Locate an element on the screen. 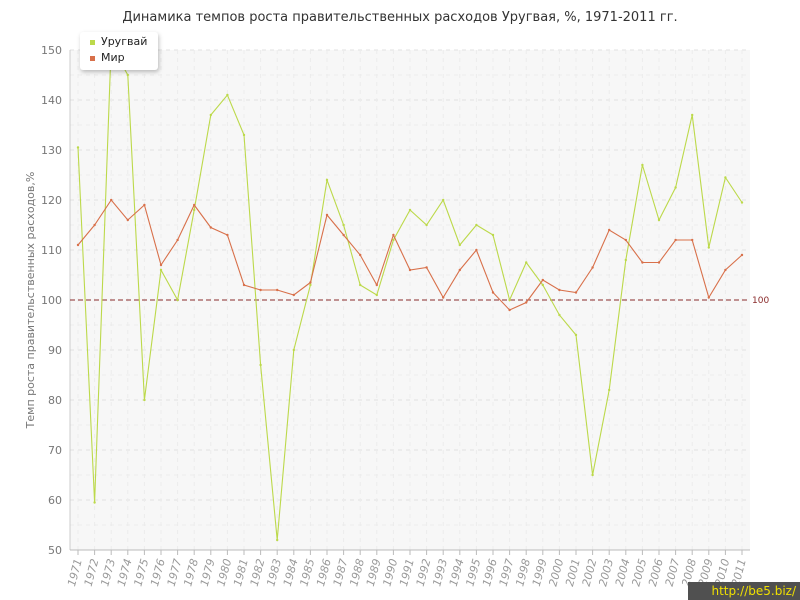 This screenshot has height=600, width=800. y-tick-label: 100 is located at coordinates (51, 300).